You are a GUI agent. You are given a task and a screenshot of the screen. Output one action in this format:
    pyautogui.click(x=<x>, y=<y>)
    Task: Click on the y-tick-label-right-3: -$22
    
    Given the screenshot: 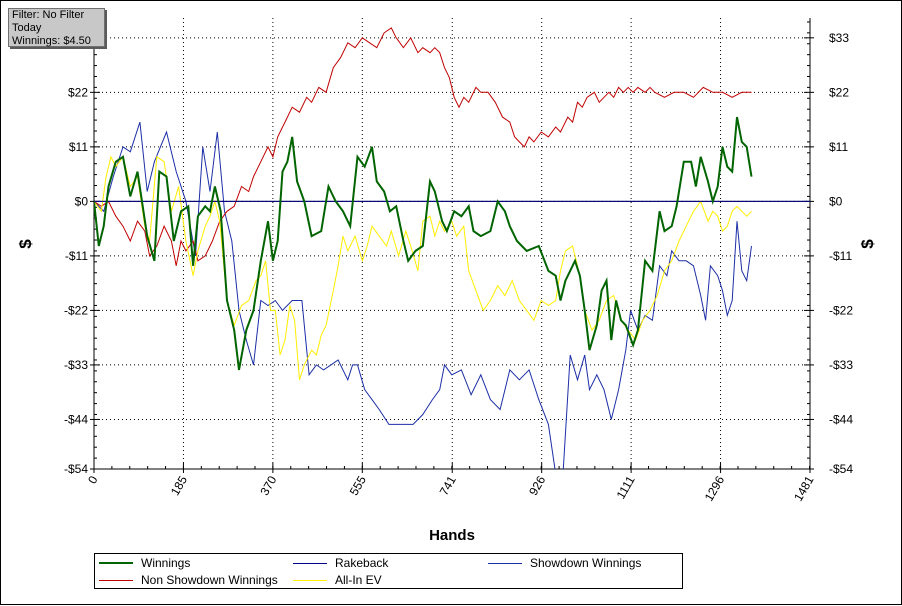 What is the action you would take?
    pyautogui.click(x=841, y=310)
    